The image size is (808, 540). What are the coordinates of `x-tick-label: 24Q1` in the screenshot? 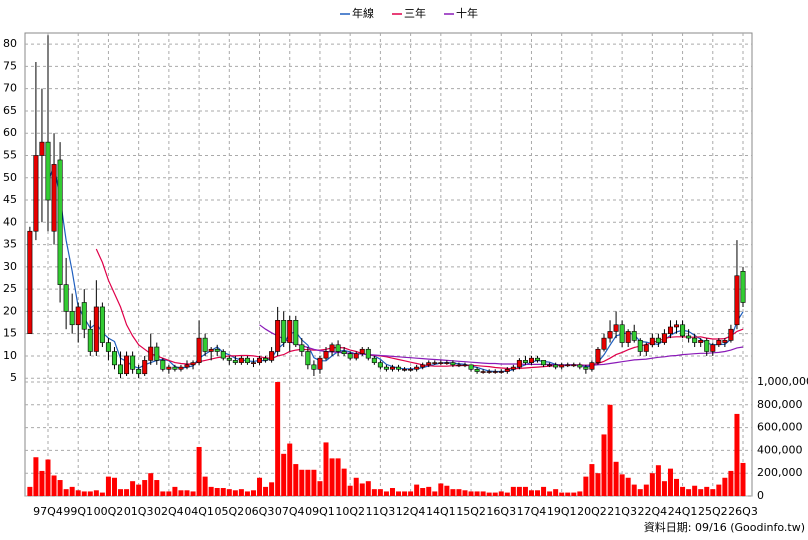 It's located at (683, 511).